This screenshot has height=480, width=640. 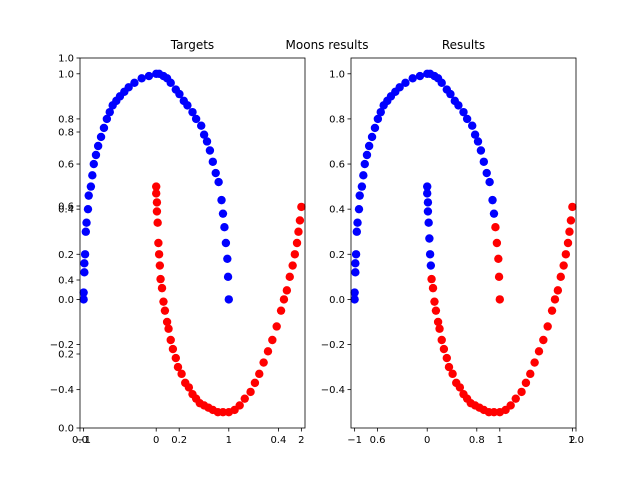 I want to click on results-ytick-label: −0.2, so click(x=333, y=345).